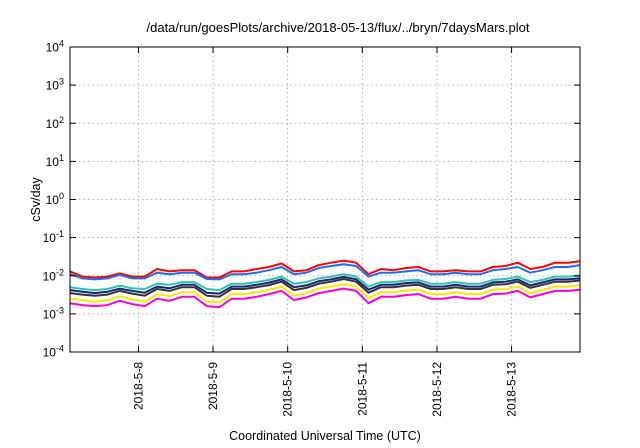 The width and height of the screenshot is (640, 448). I want to click on y-tick-label: 10⁻⁴, so click(53, 352).